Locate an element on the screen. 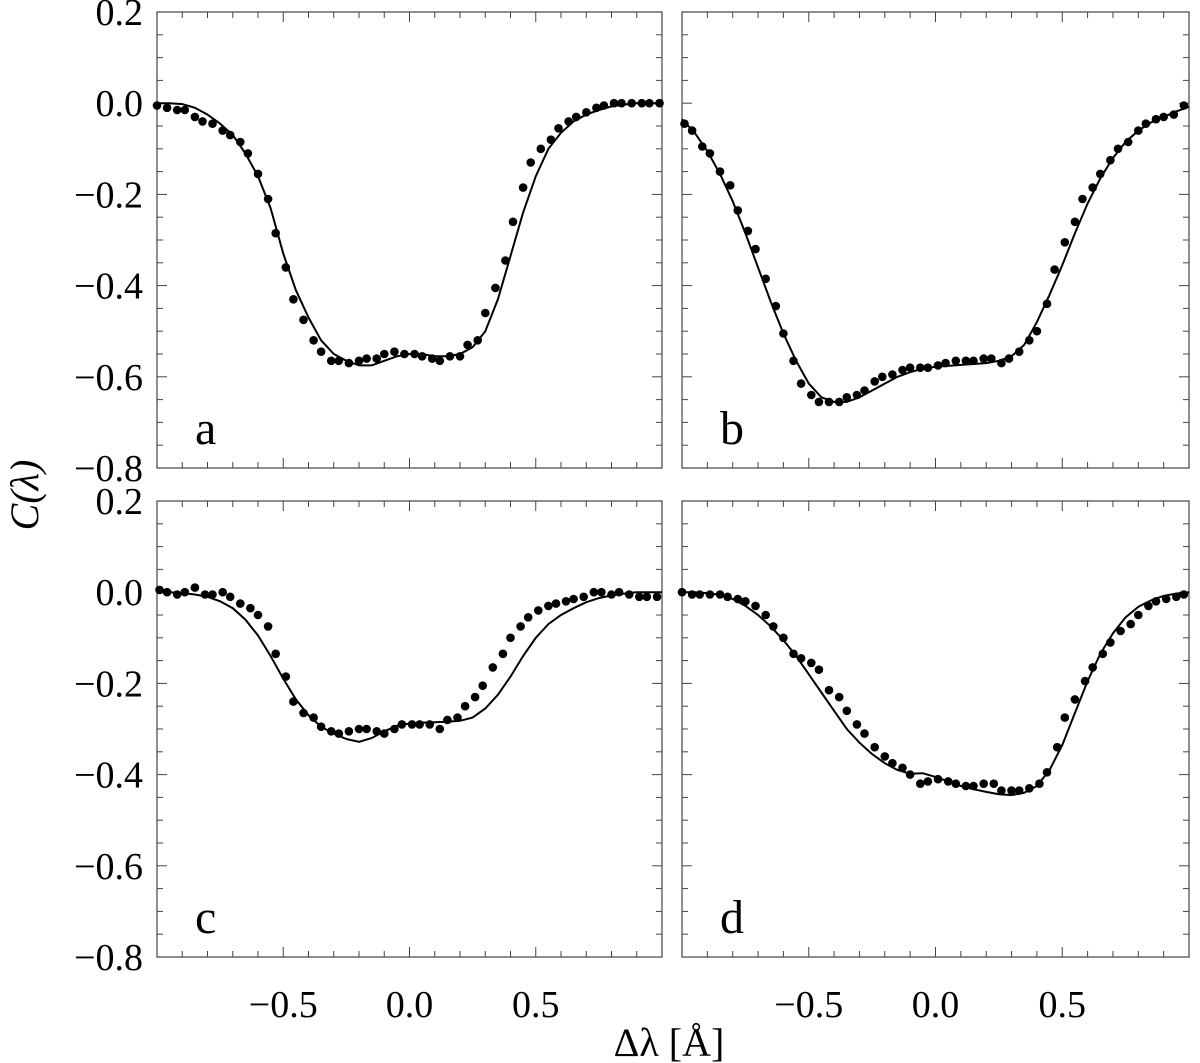 This screenshot has height=1063, width=1200. y-tick-label: −0.8 is located at coordinates (108, 469).